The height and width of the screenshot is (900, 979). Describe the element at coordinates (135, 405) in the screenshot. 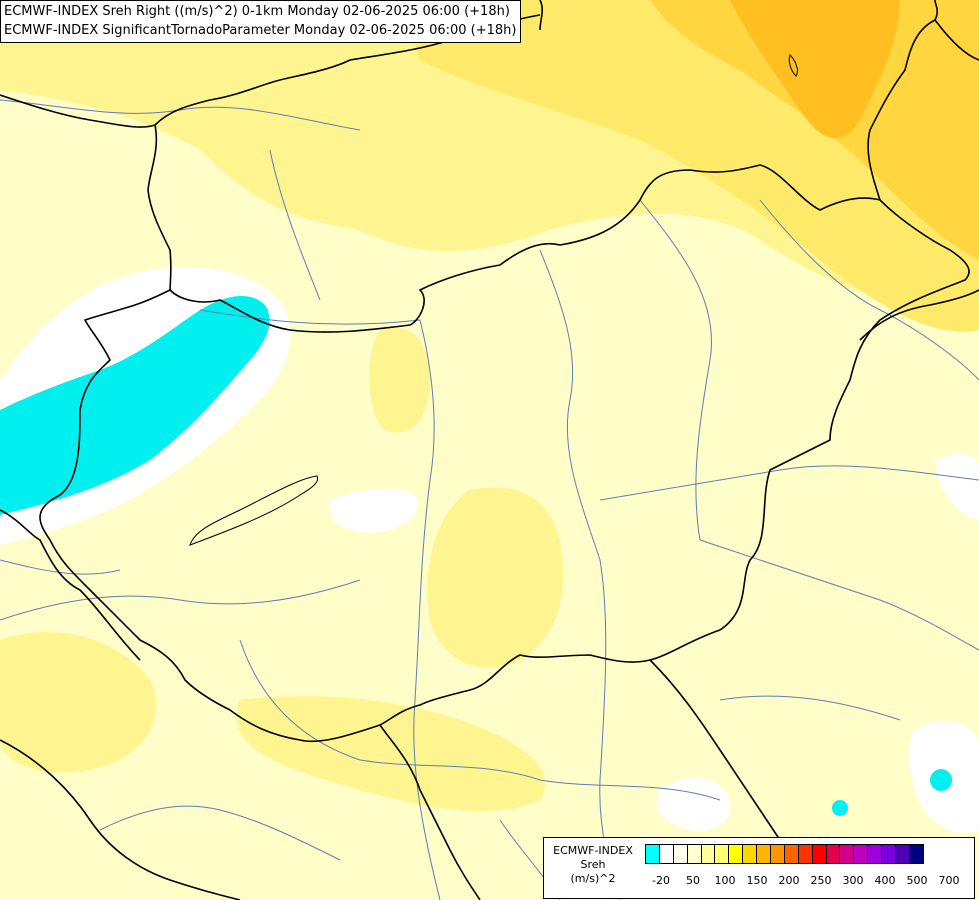

I see `field-cyan-west` at that location.